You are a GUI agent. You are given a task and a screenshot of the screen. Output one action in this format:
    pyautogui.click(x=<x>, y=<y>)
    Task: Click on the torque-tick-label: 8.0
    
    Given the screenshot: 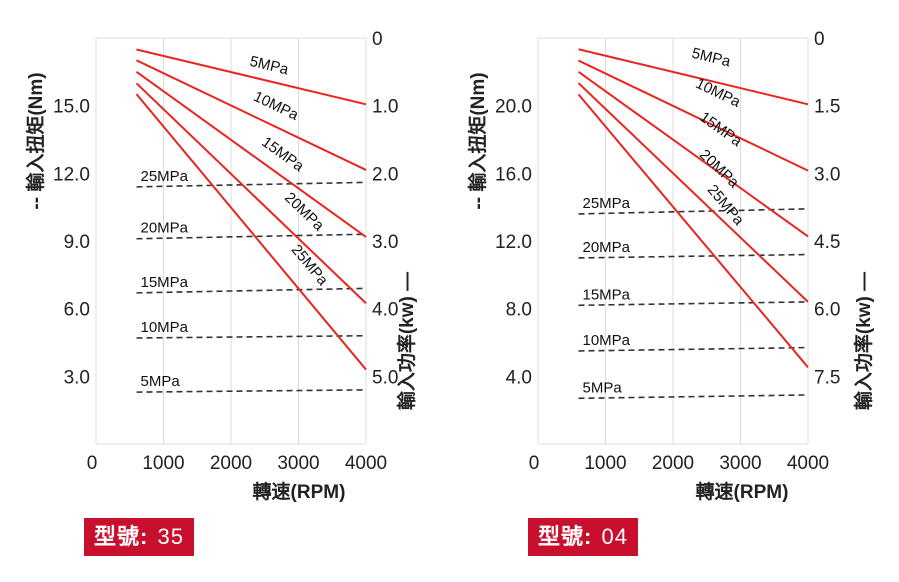 What is the action you would take?
    pyautogui.click(x=519, y=310)
    